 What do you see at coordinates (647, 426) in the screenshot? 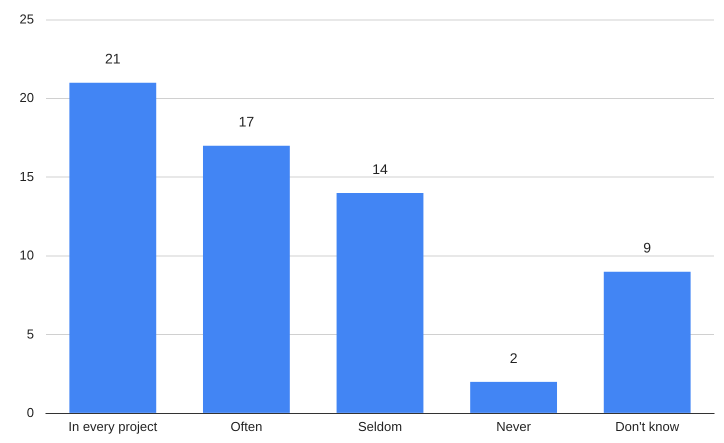
I see `x-tick-label: Don't know` at bounding box center [647, 426].